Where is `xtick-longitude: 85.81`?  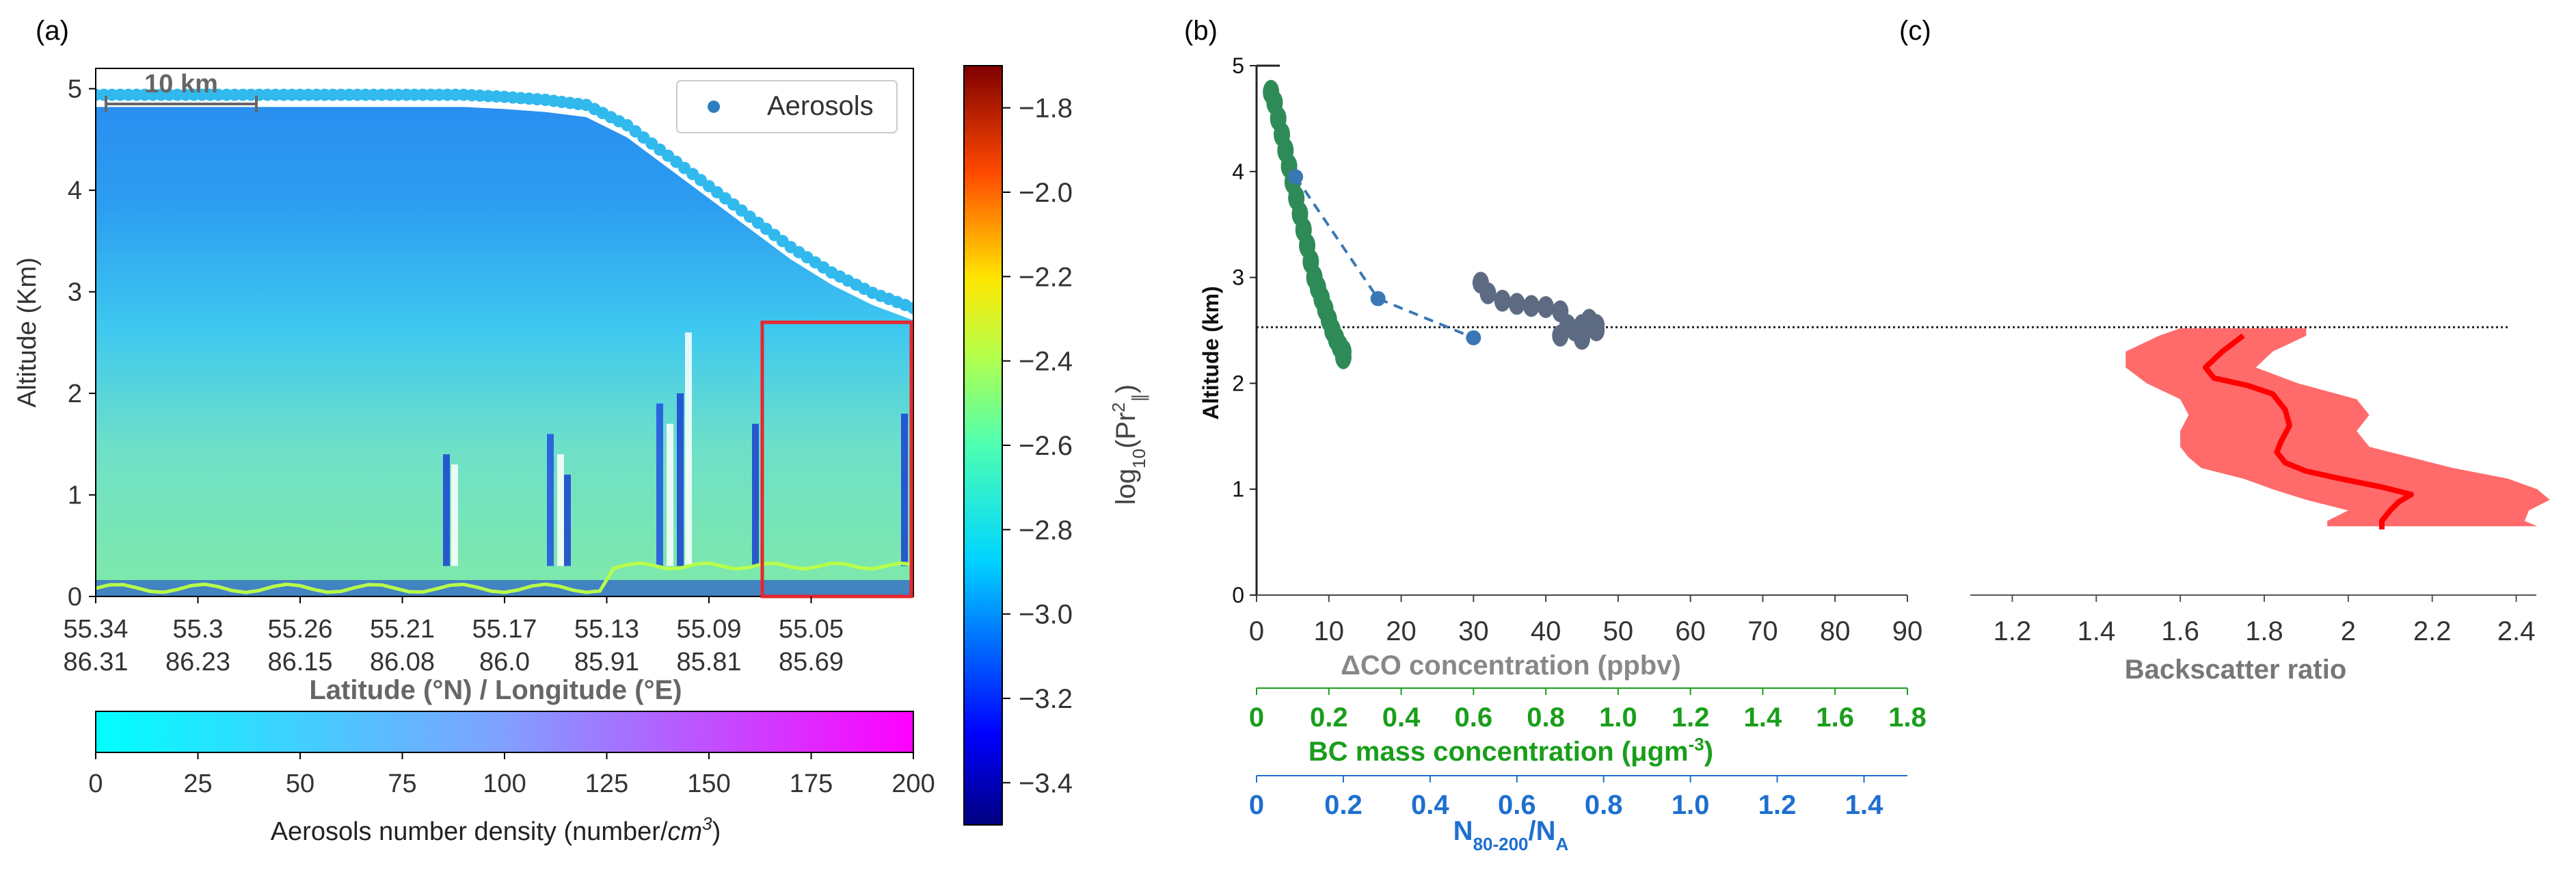
xtick-longitude: 85.81 is located at coordinates (708, 662).